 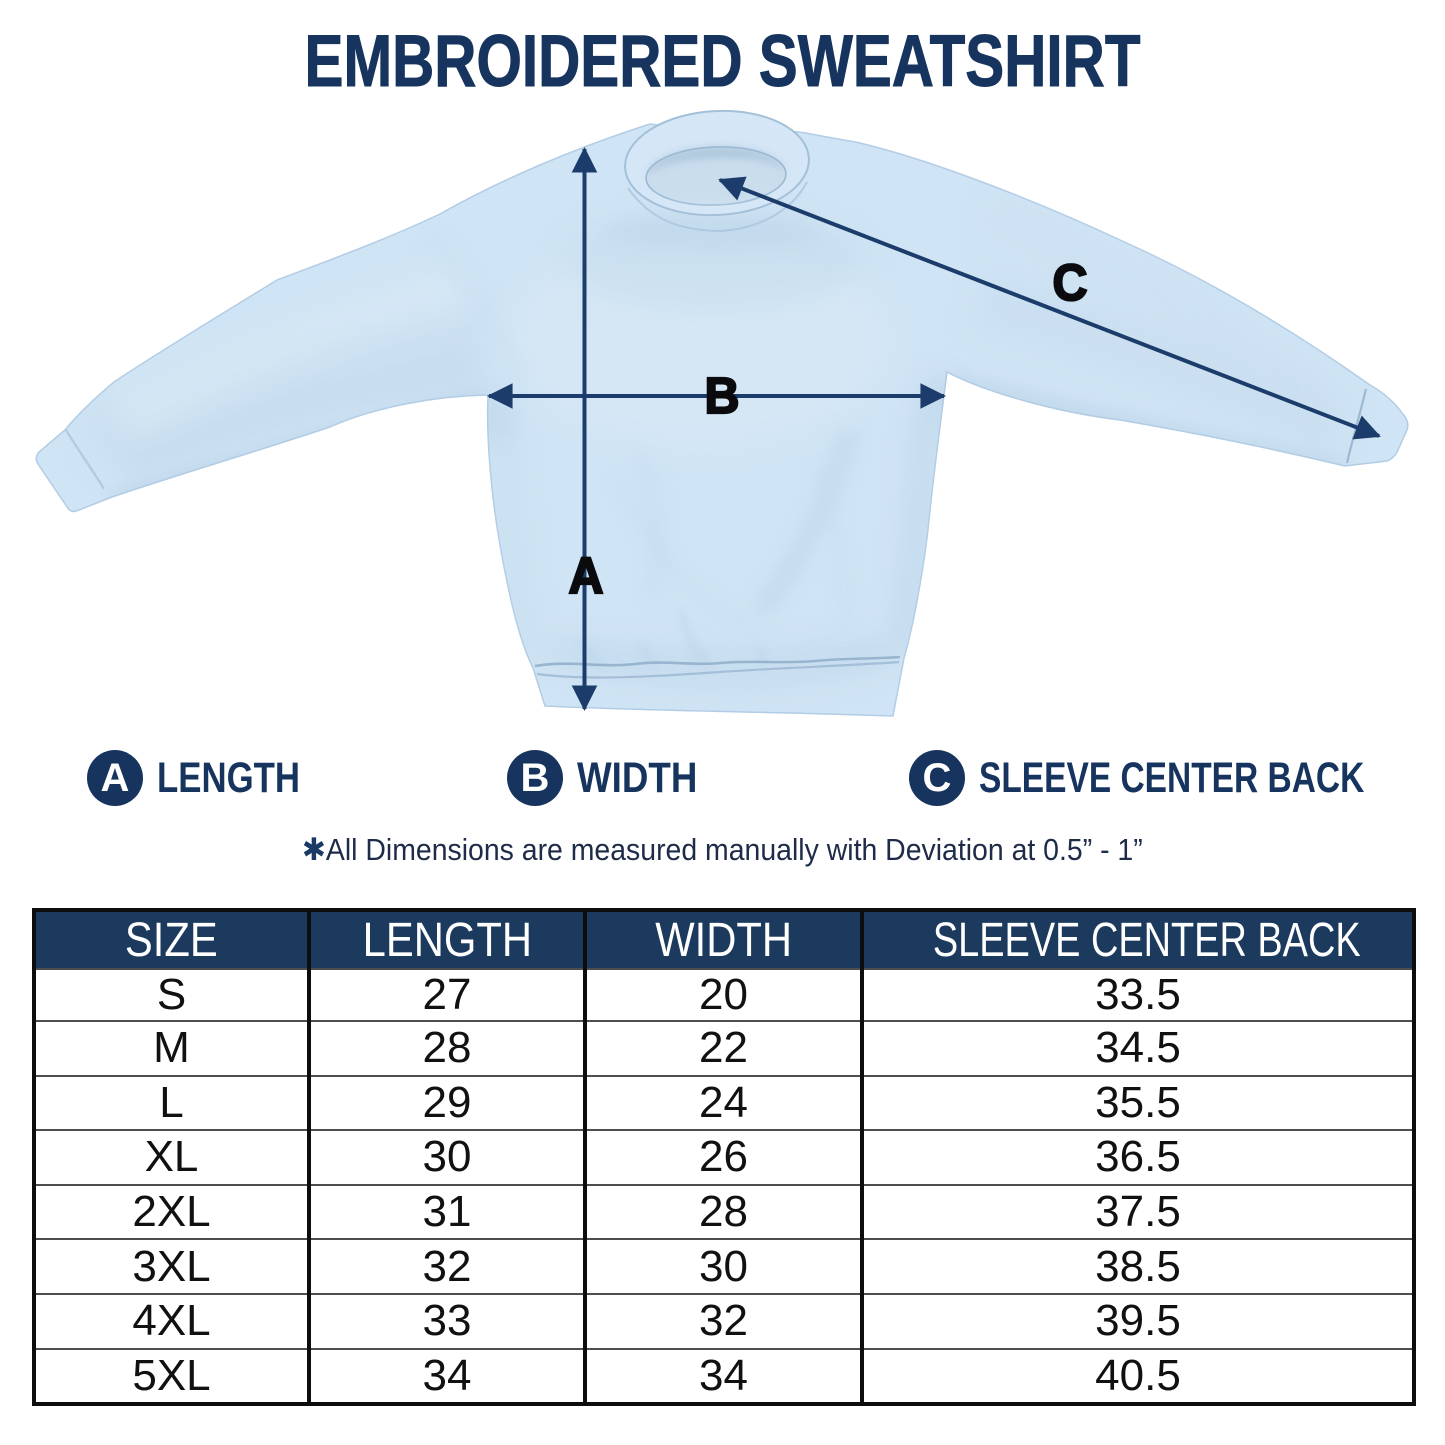 I want to click on svg-text: C, so click(x=1070, y=282).